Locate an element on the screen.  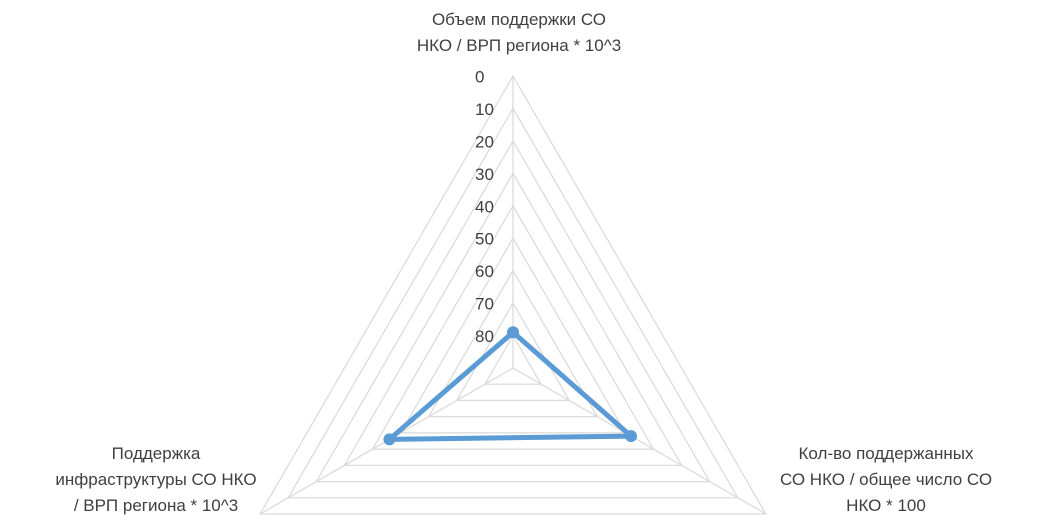
tick-label: 20 is located at coordinates (484, 141).